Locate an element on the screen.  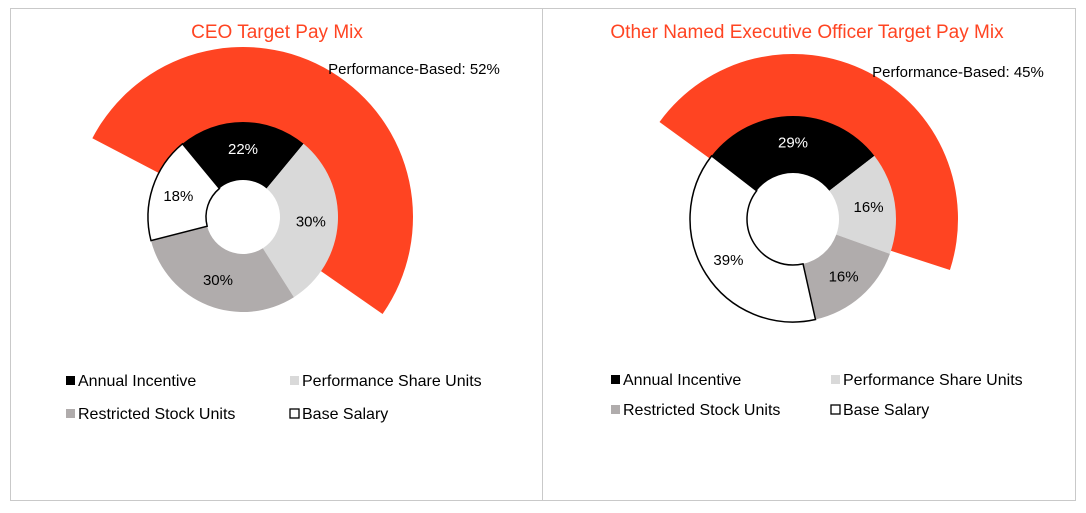
performance-based-arc is located at coordinates (808, 162).